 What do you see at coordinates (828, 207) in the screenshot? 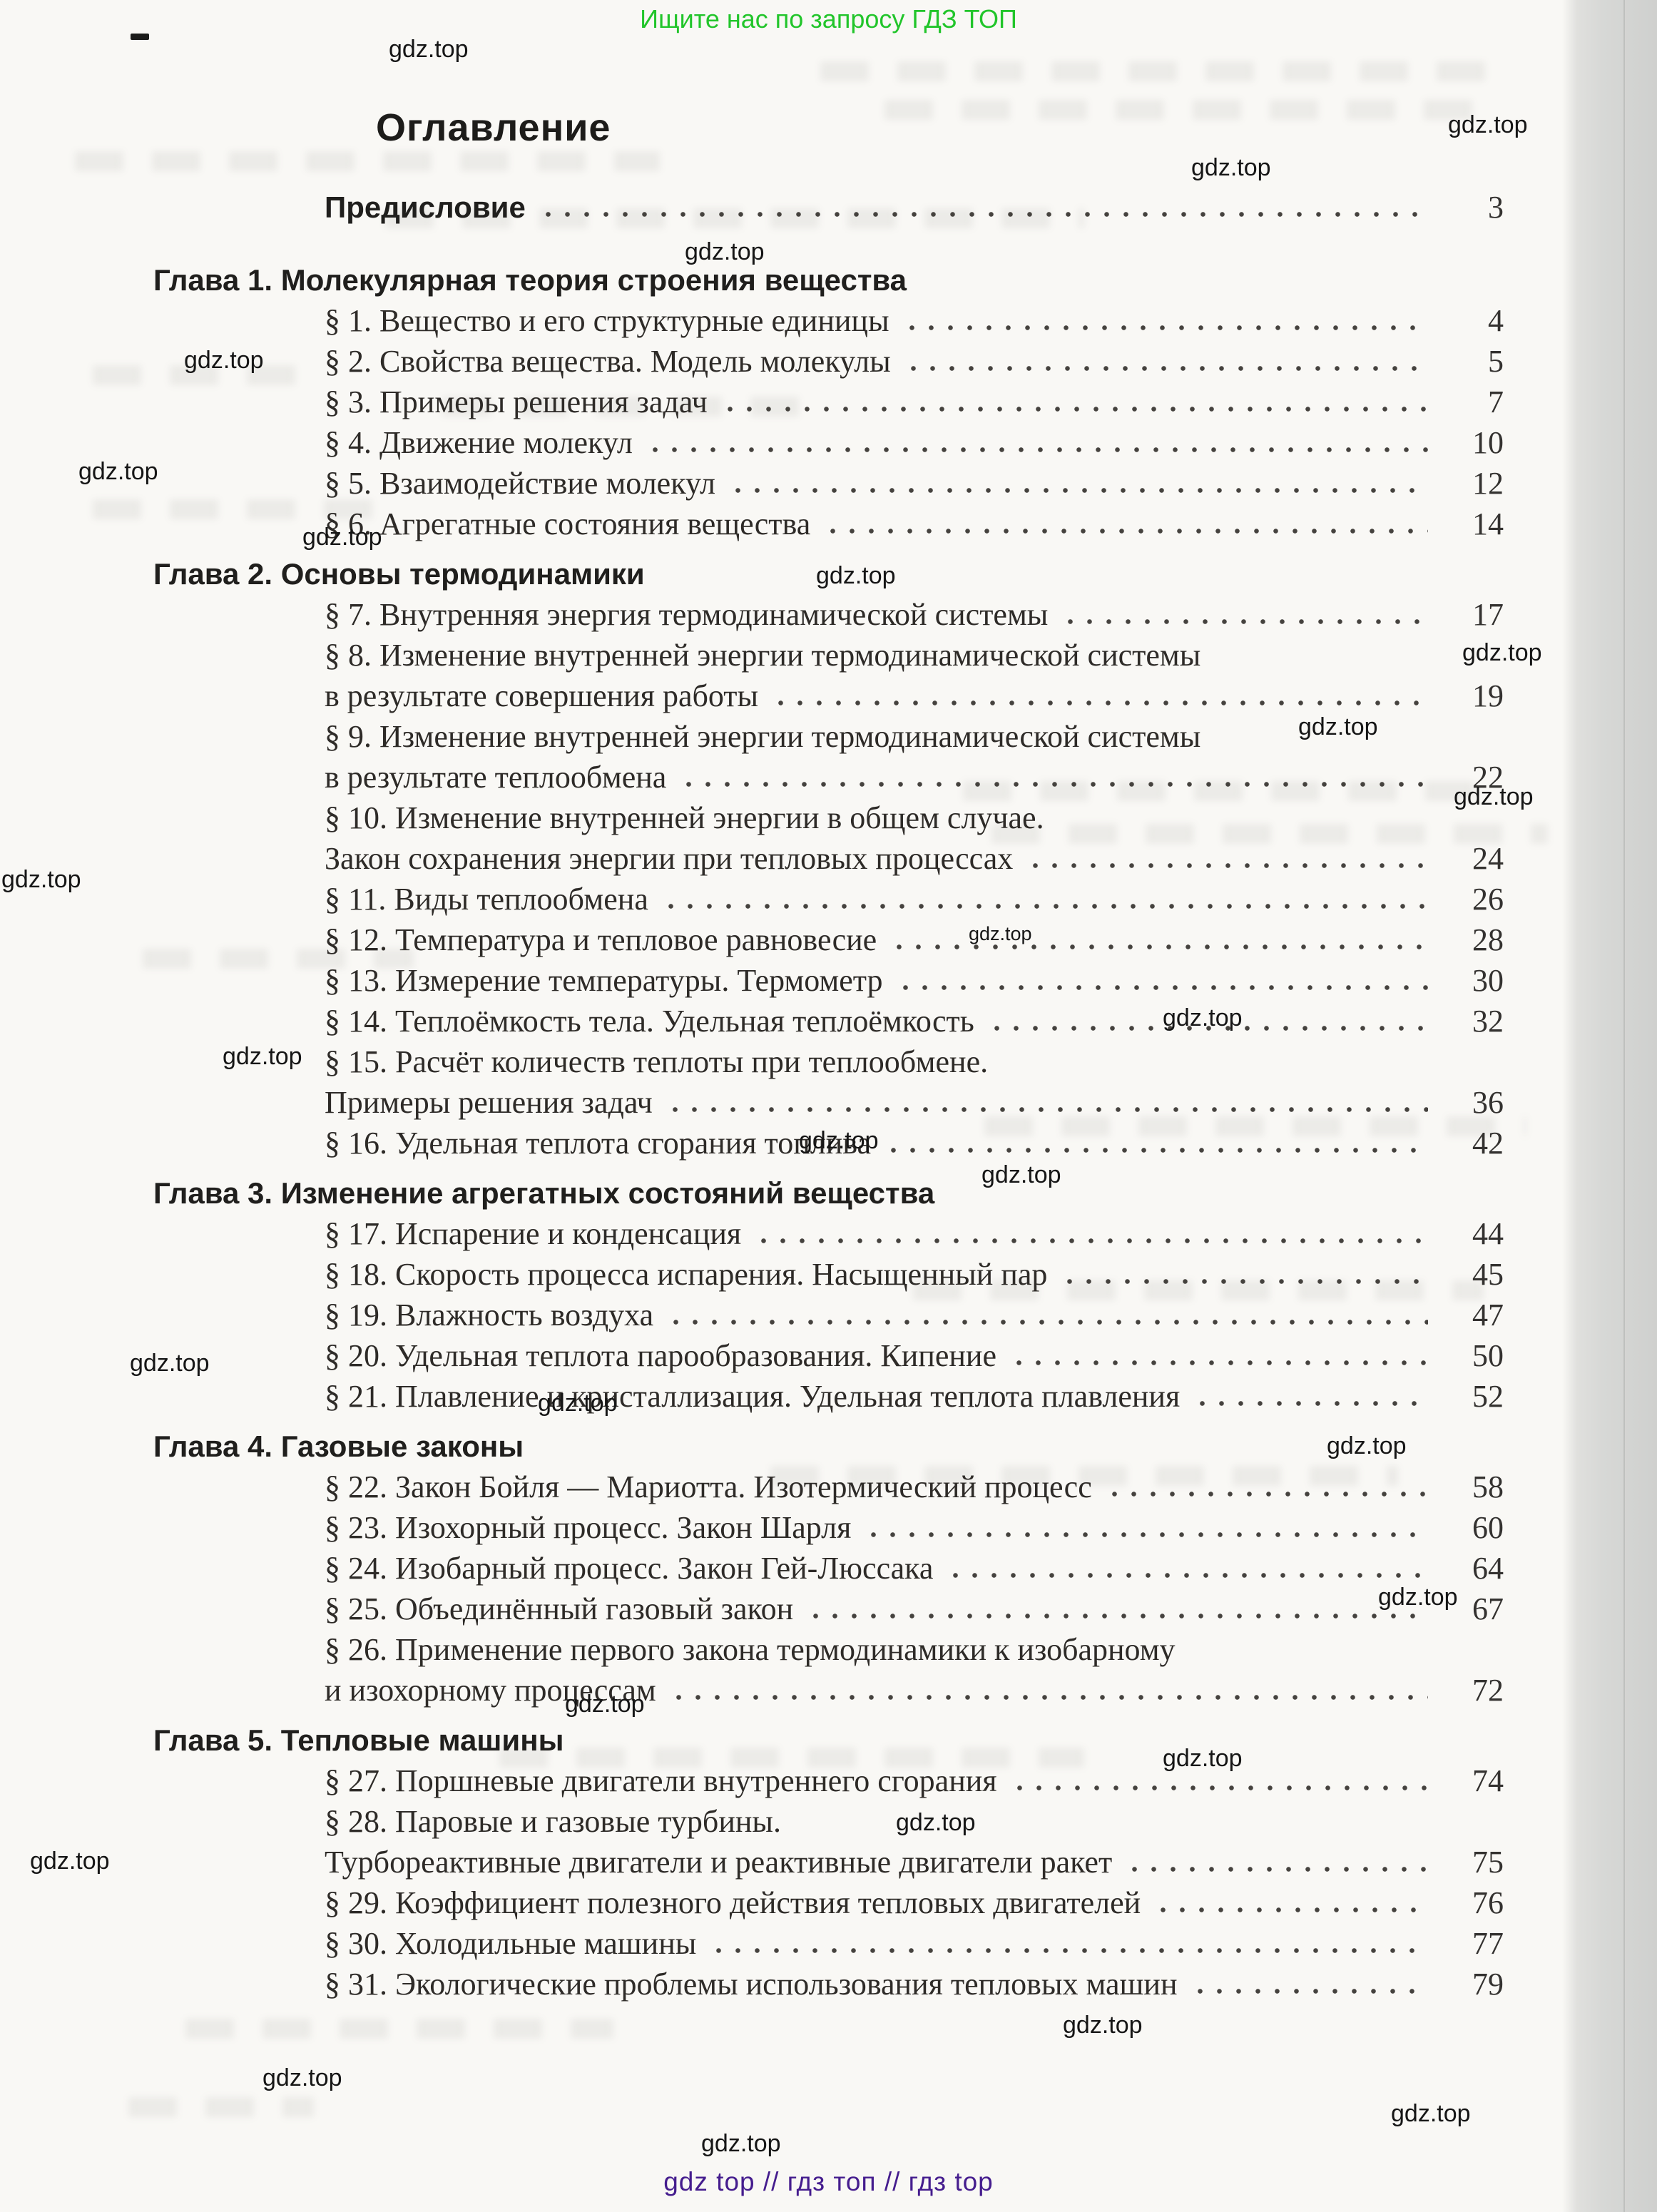
I see `toc-row-preface: Предисловие 3` at bounding box center [828, 207].